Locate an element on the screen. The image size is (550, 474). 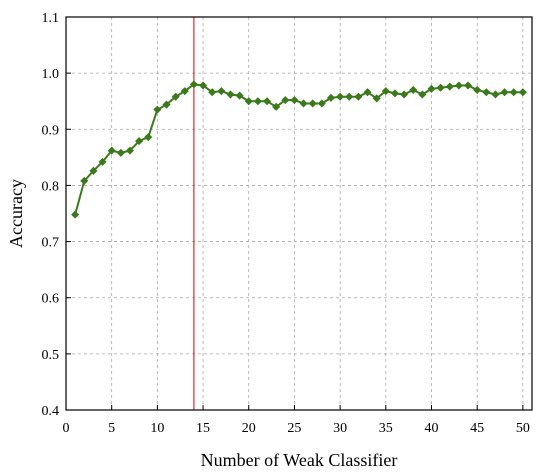
x-axis-title: Number of Weak Classifier is located at coordinates (299, 460).